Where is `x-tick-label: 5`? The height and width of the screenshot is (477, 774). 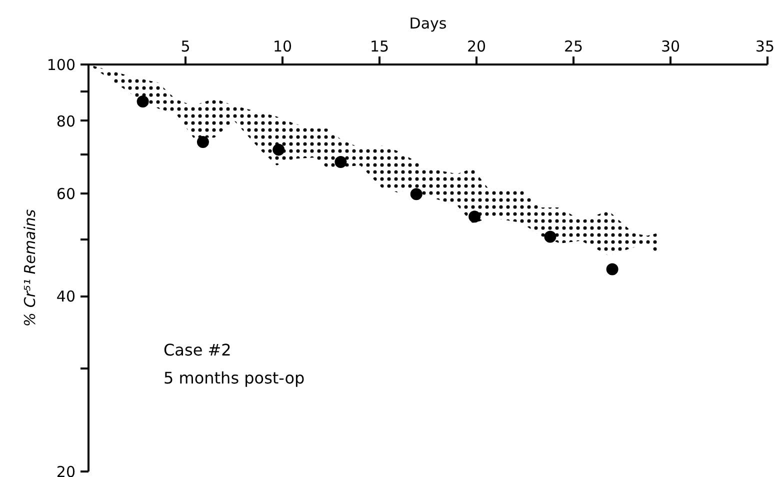
x-tick-label: 5 is located at coordinates (185, 47).